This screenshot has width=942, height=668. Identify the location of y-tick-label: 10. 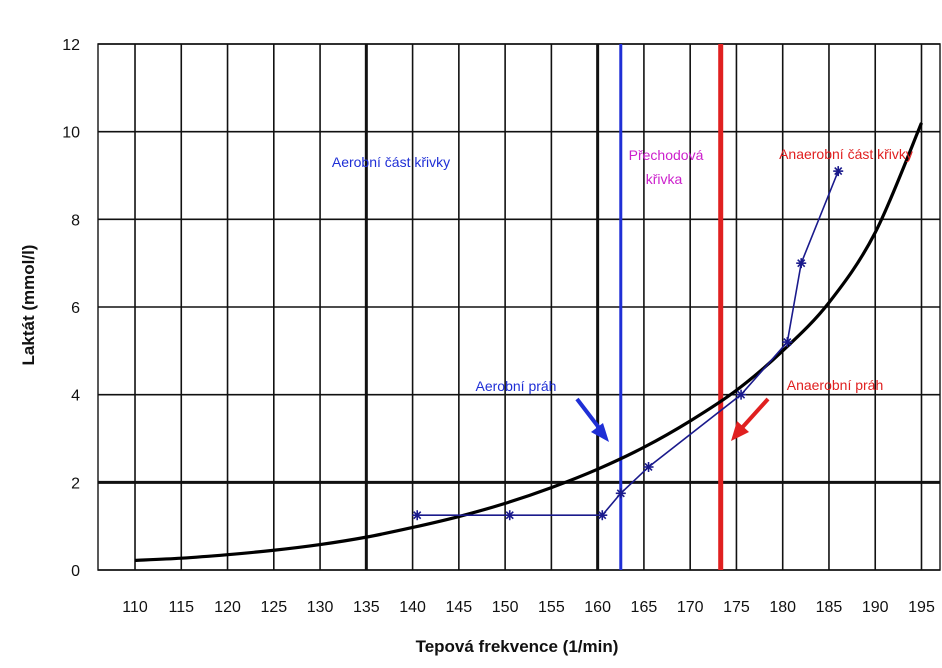
(71, 133).